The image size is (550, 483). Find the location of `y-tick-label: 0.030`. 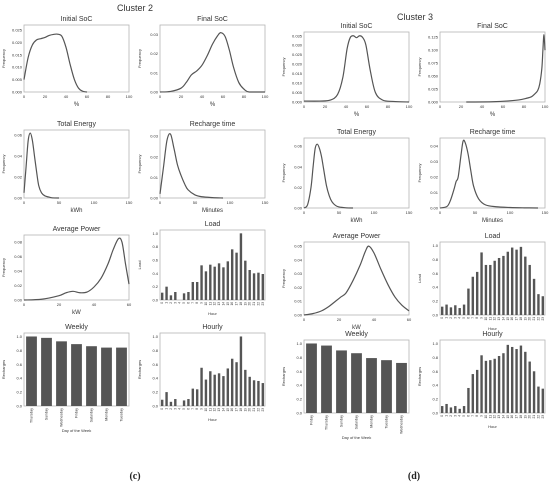

y-tick-label: 0.030 is located at coordinates (297, 45).